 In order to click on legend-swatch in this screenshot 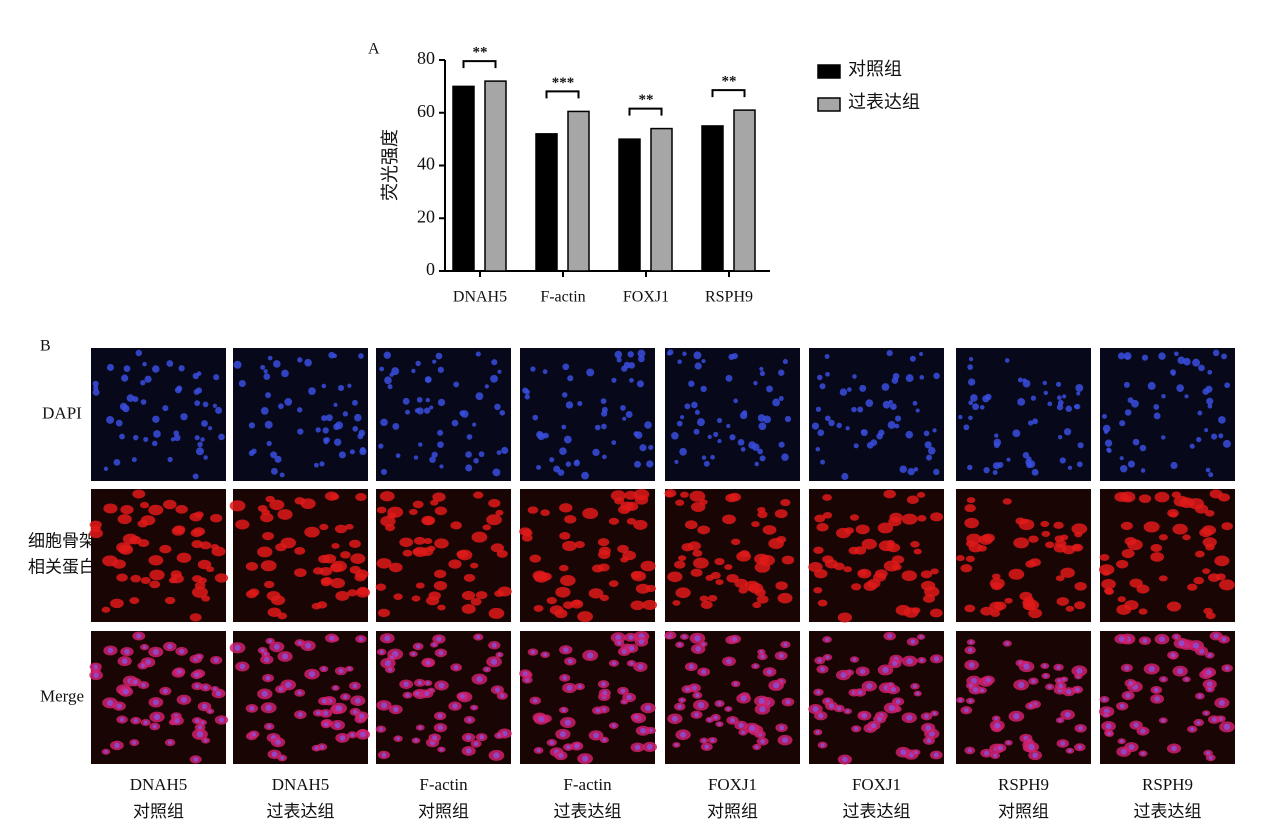, I will do `click(829, 104)`.